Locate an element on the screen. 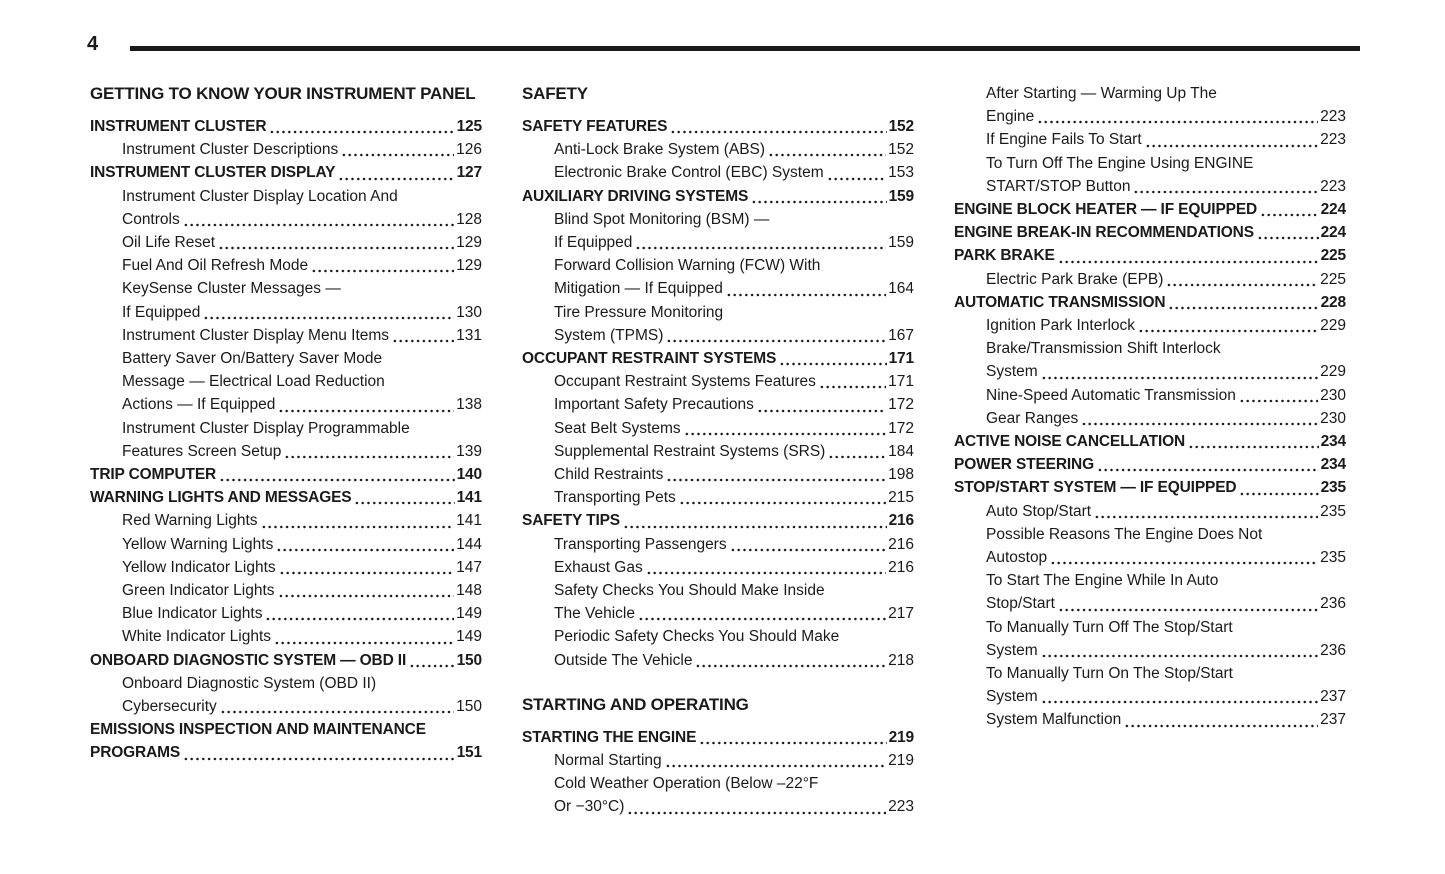 The height and width of the screenshot is (874, 1445). toc-entry-line: System 229 is located at coordinates (1150, 371).